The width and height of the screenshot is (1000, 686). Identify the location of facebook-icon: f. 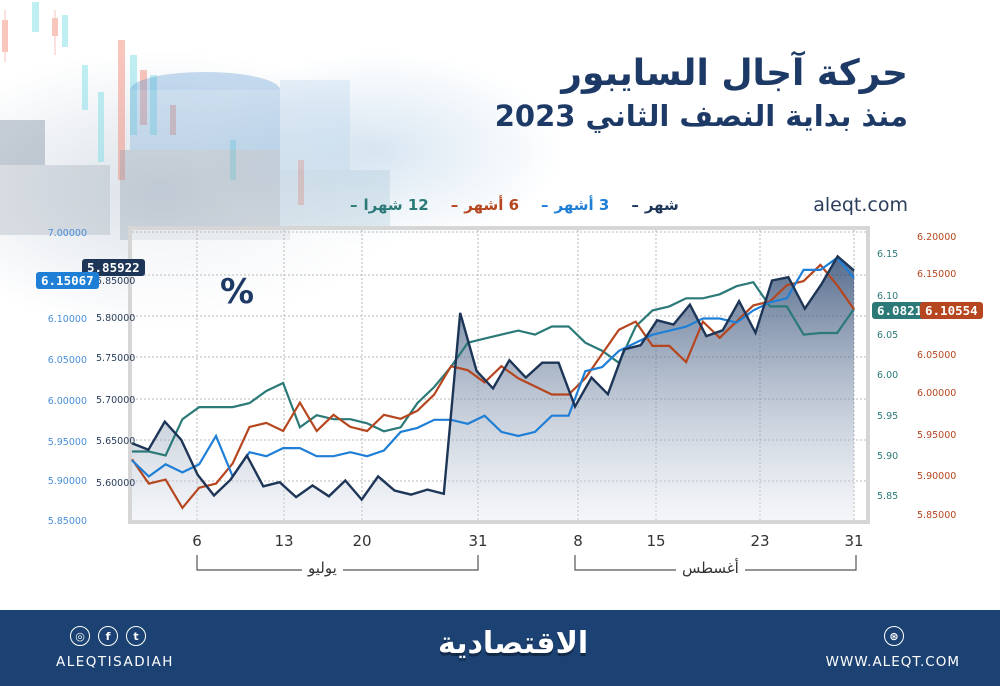
(108, 636).